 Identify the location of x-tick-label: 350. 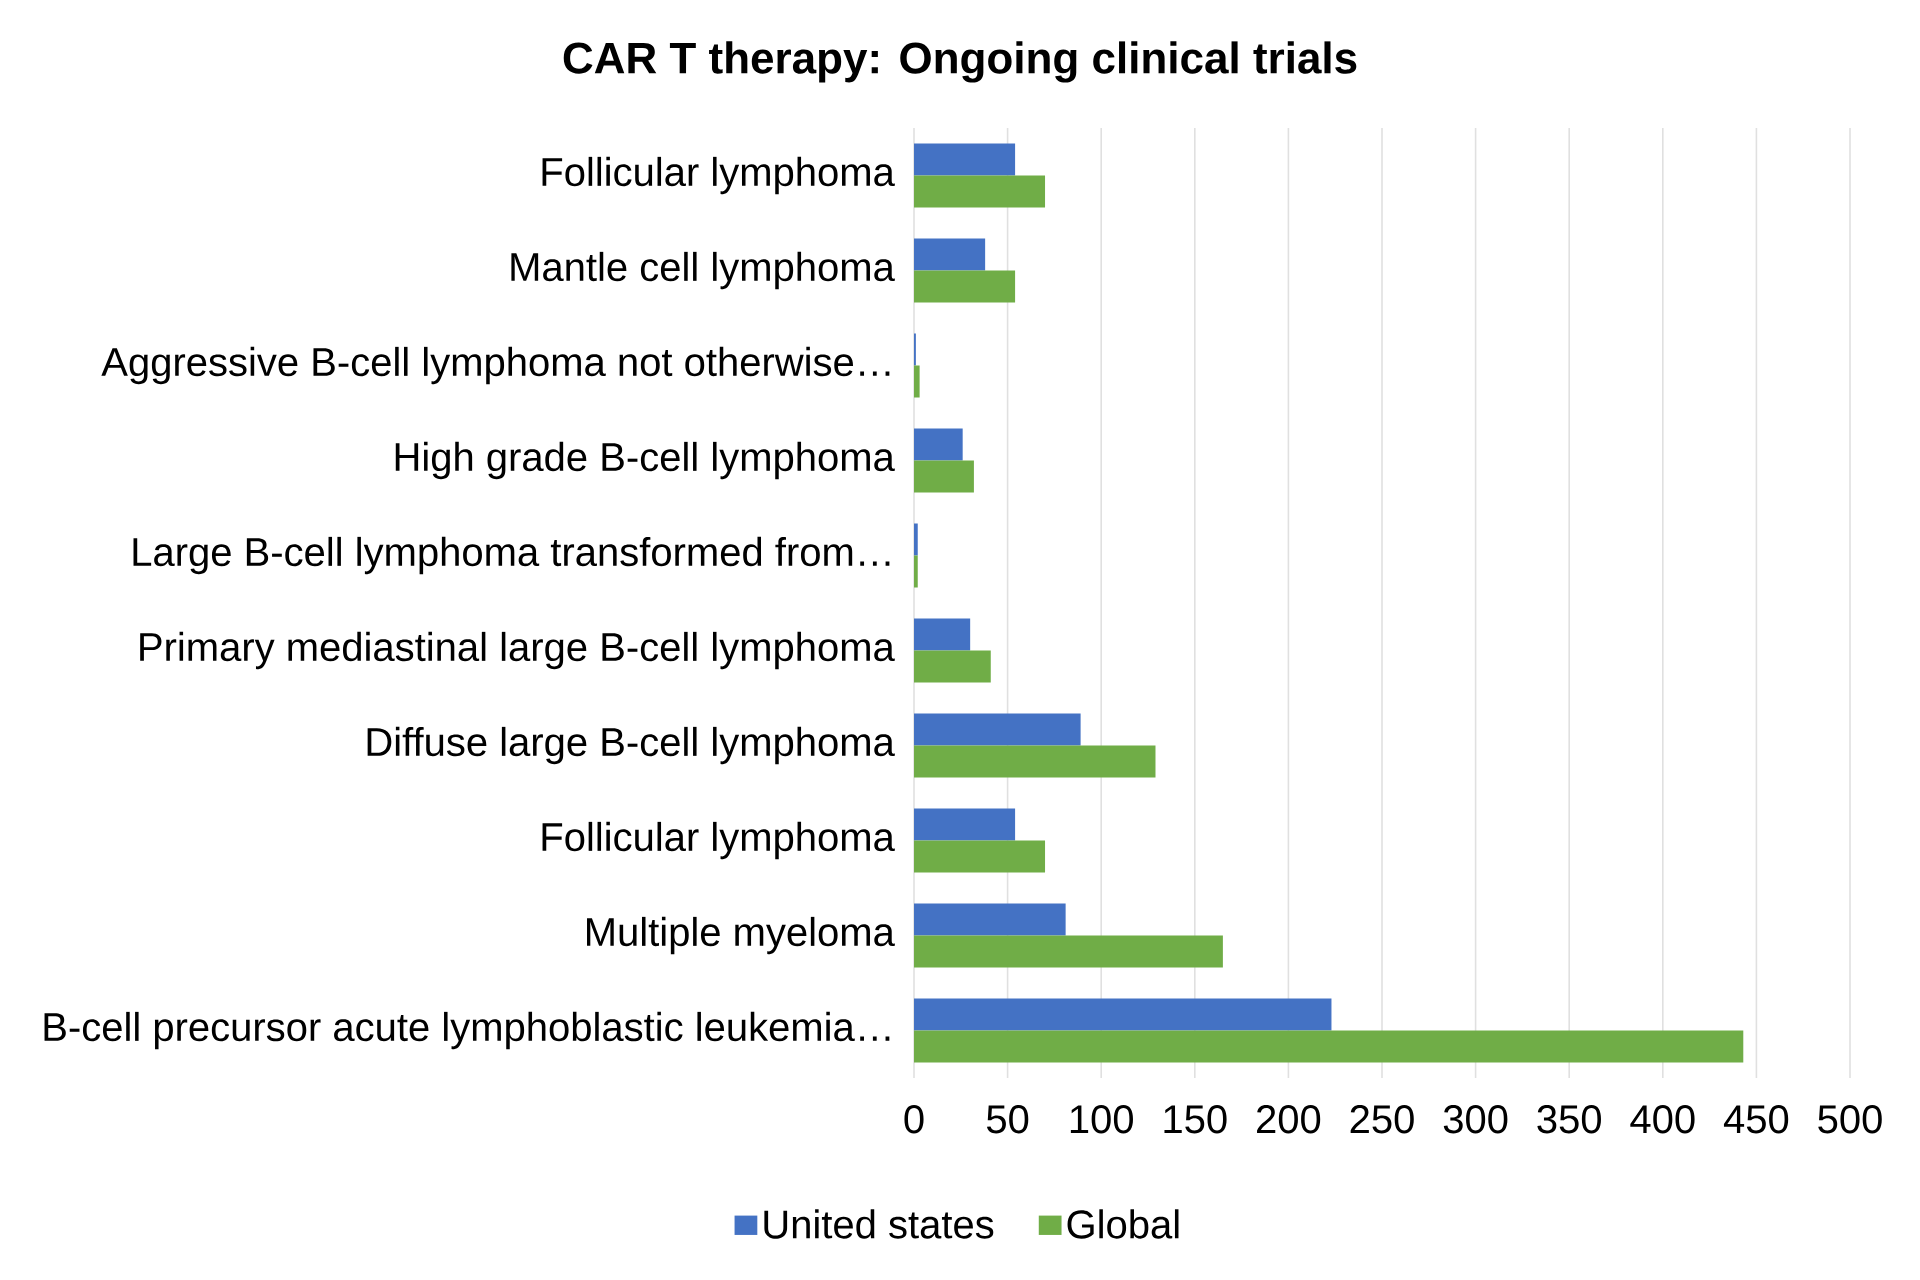
(1569, 1119).